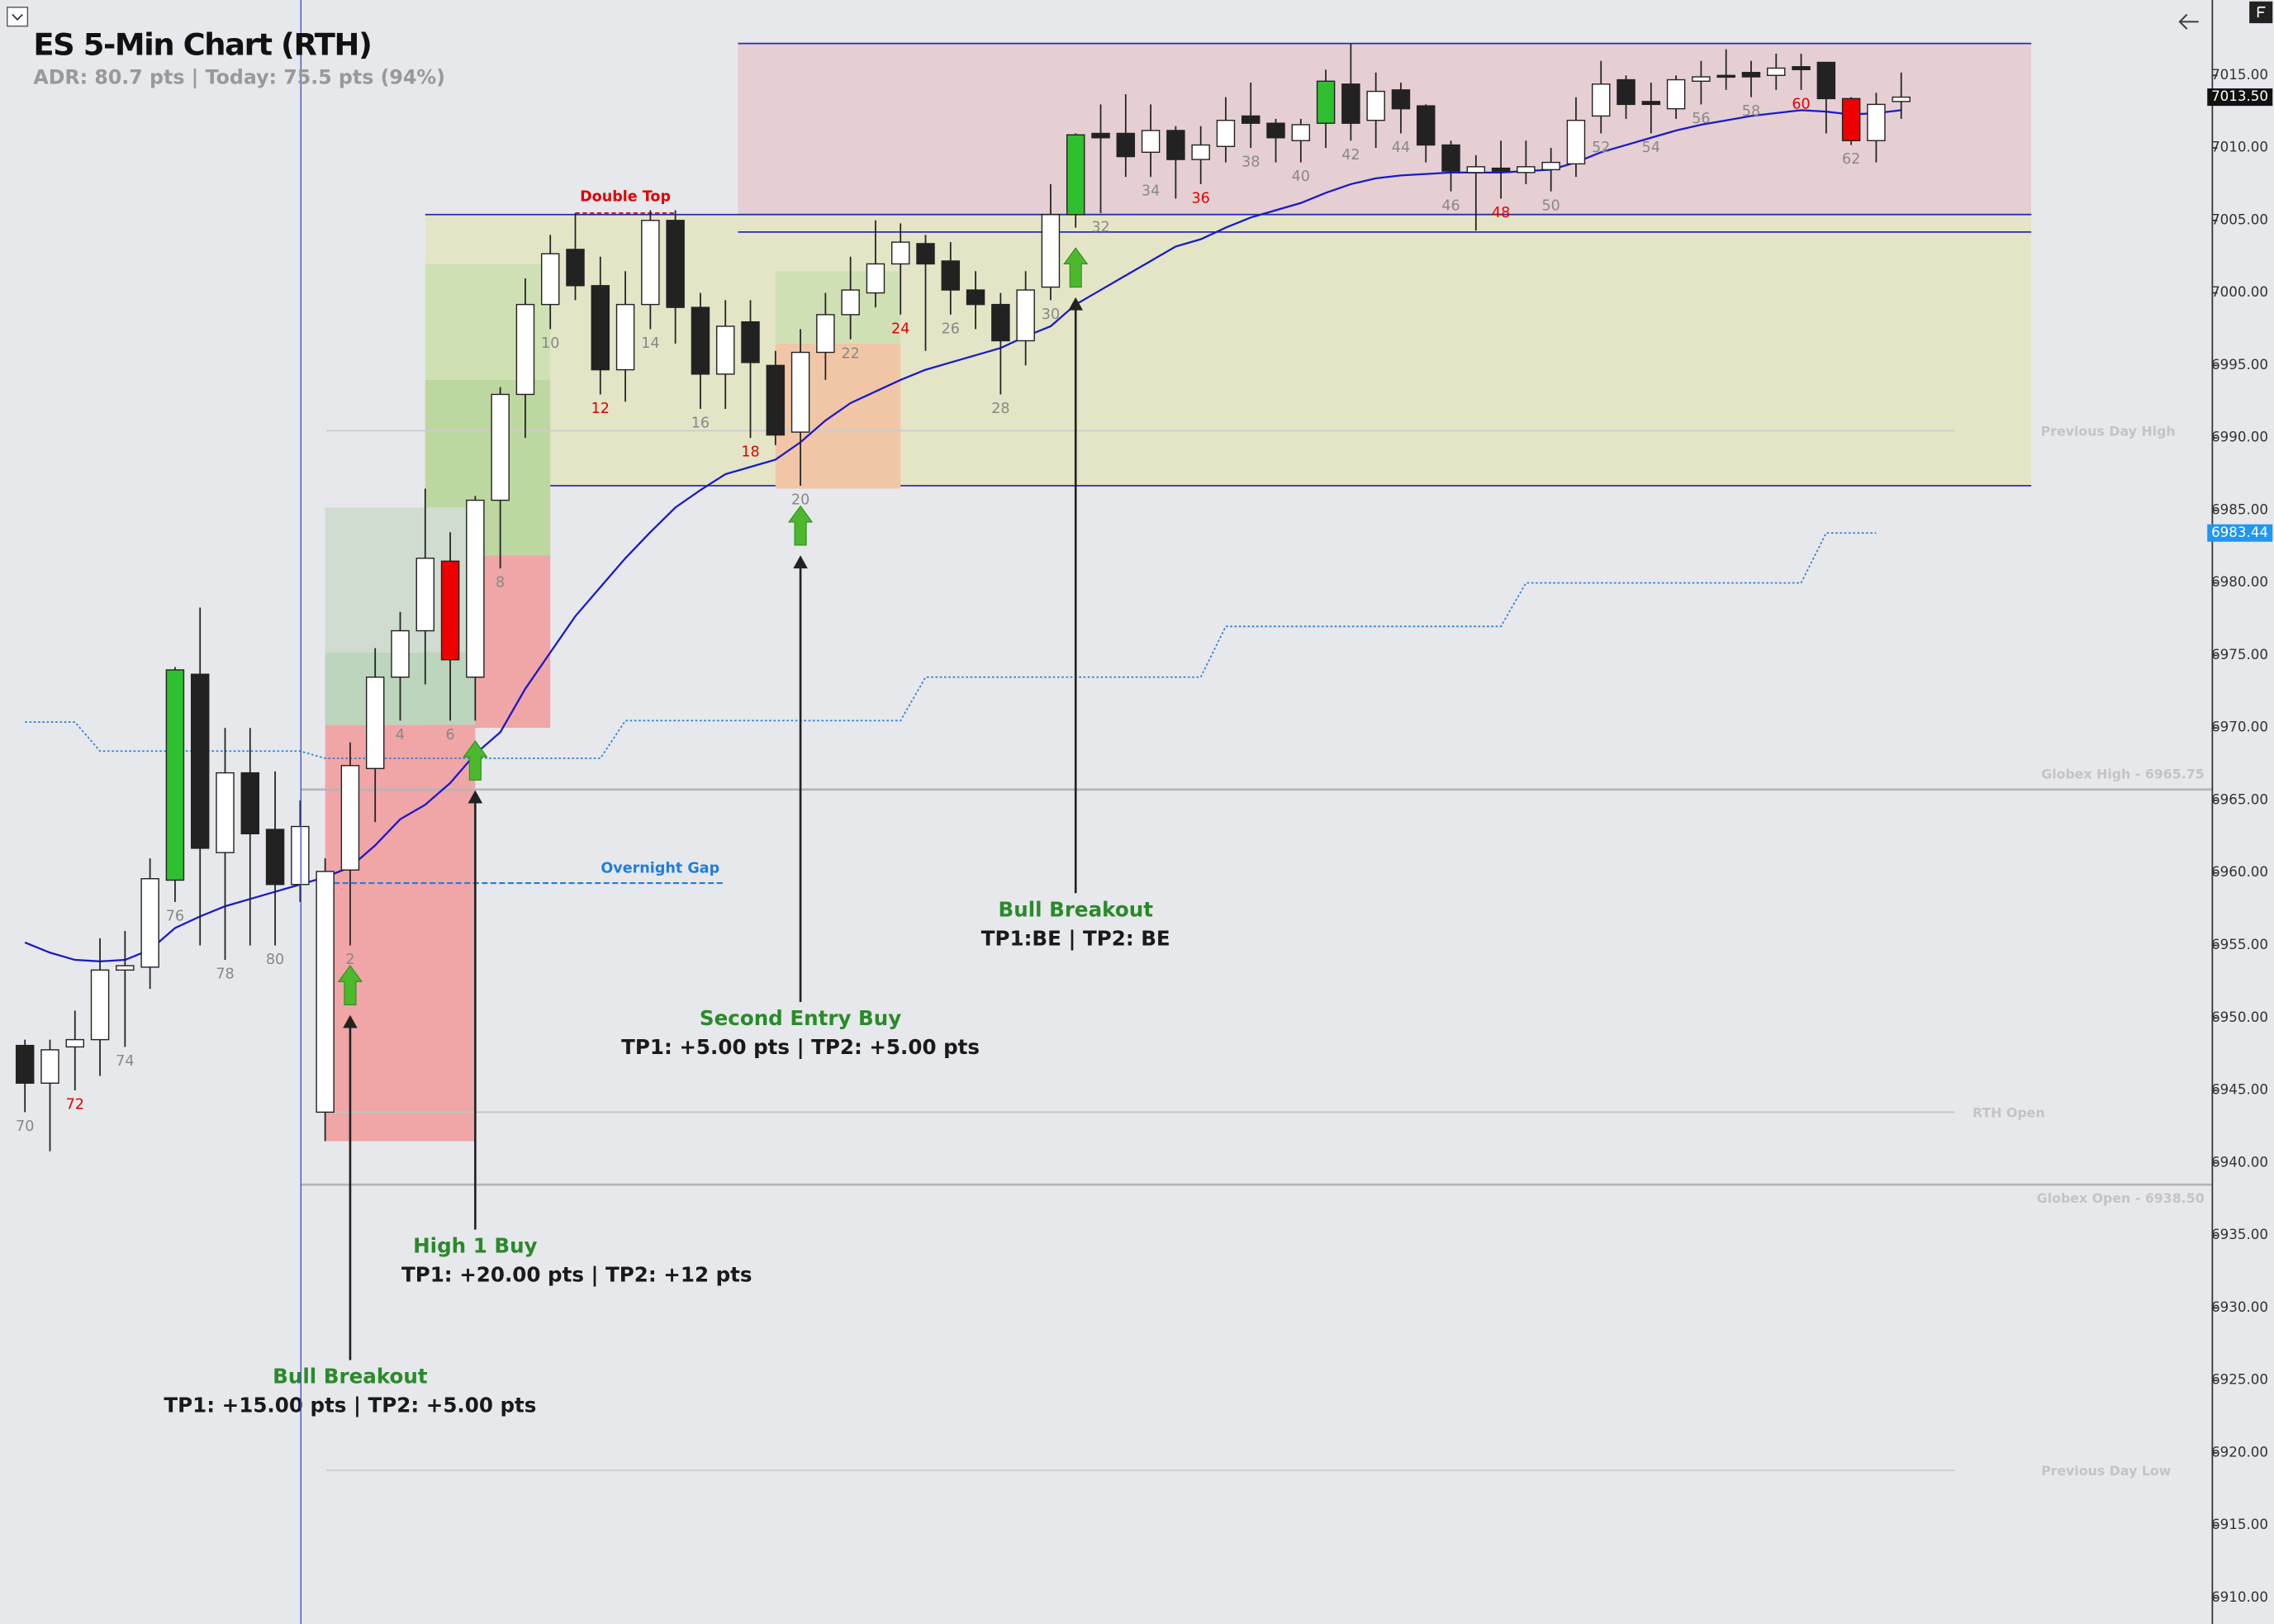 This screenshot has width=2274, height=1624. Describe the element at coordinates (1501, 213) in the screenshot. I see `bar-number: 48` at that location.